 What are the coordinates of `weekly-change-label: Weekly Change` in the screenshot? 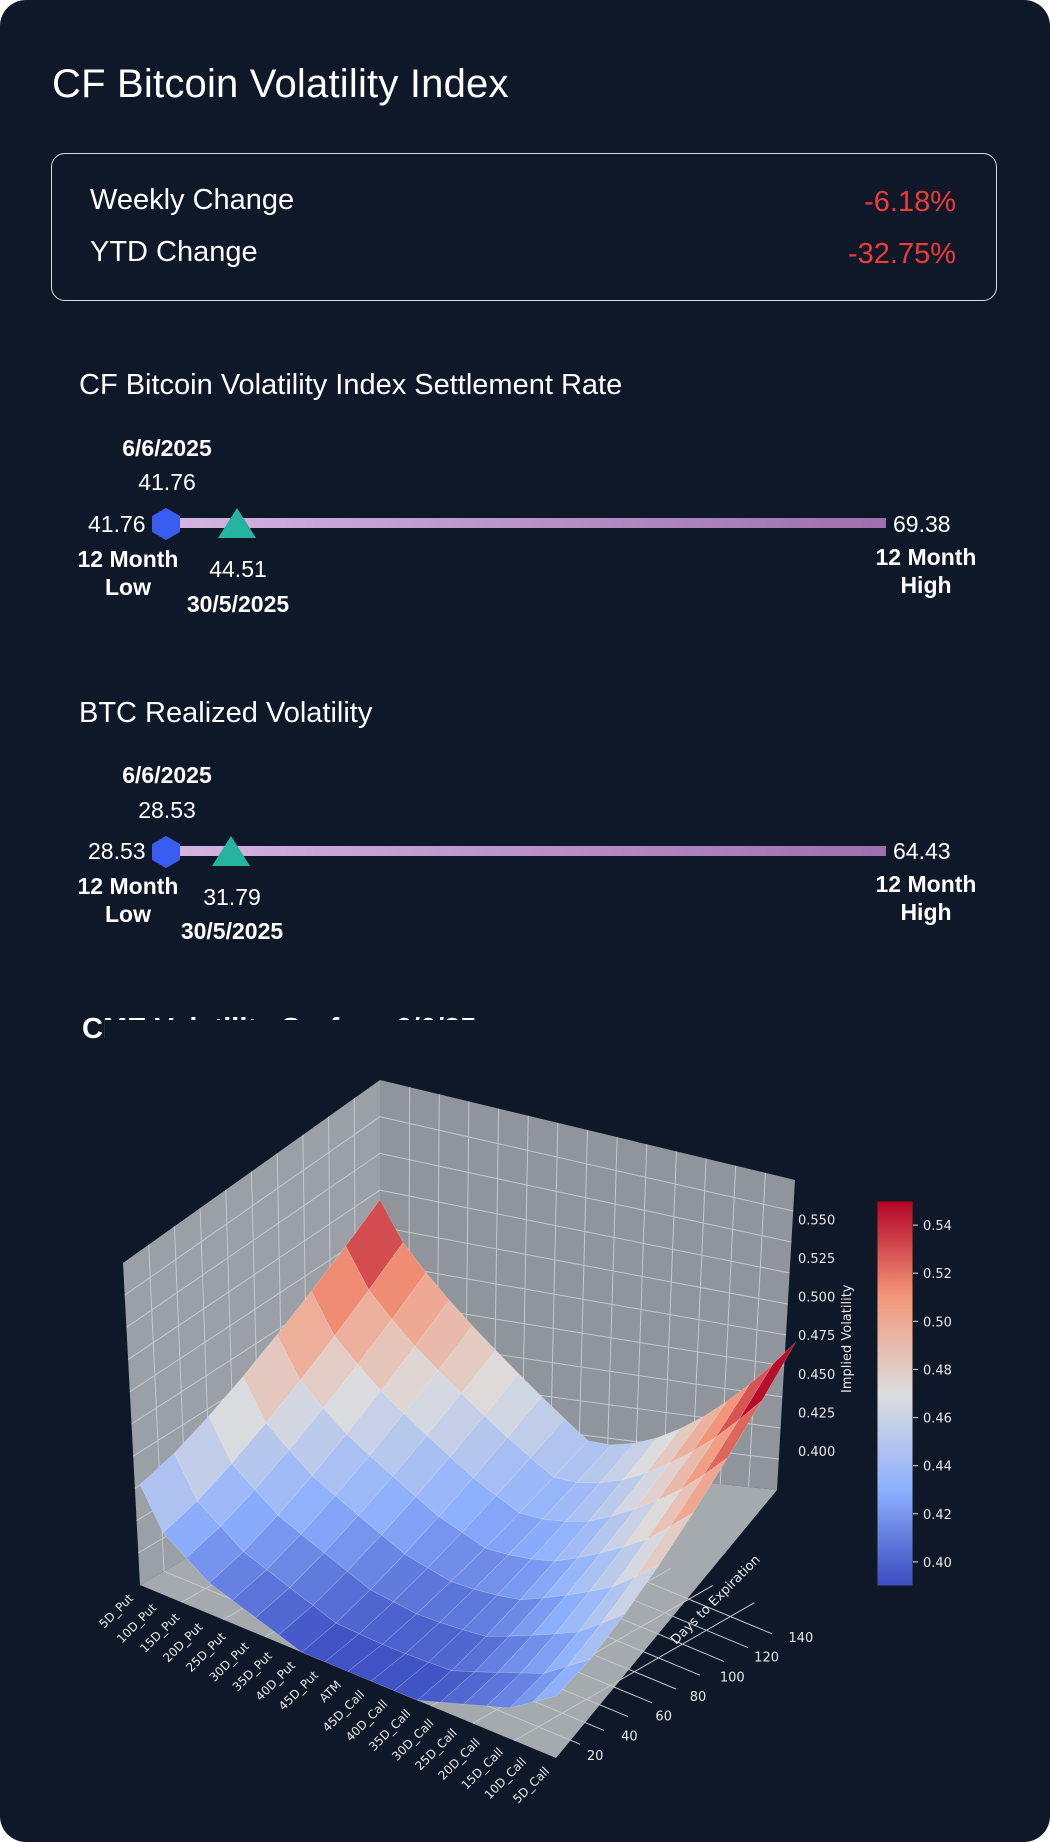 It's located at (192, 200).